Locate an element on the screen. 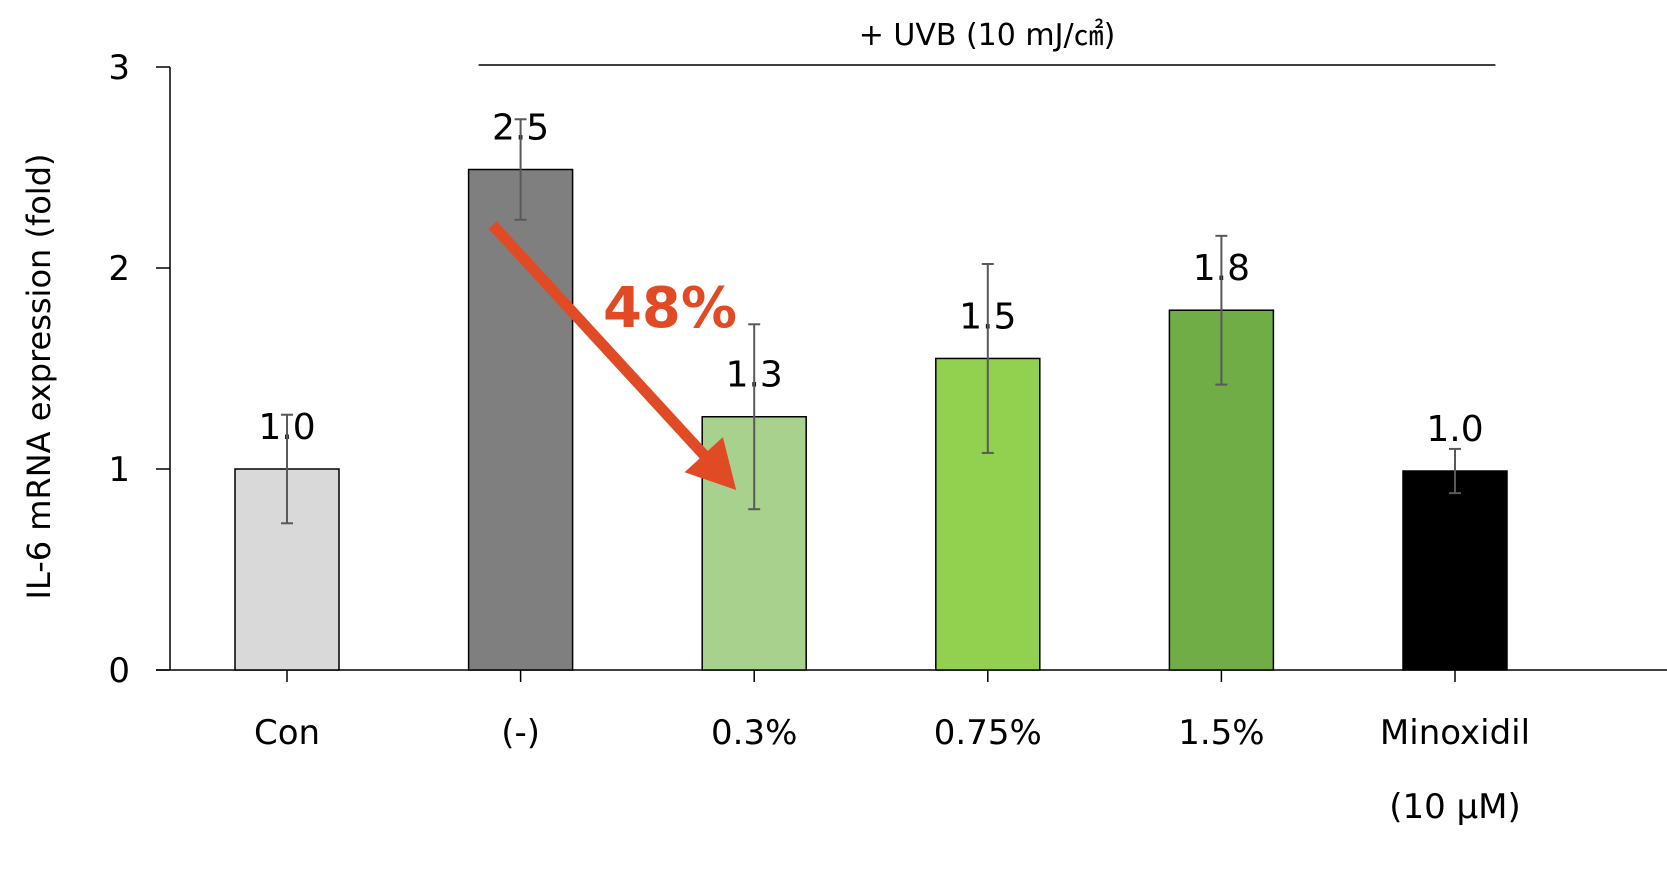 The width and height of the screenshot is (1667, 881). y-axis-title: IL-6 mRNA expression (fold) is located at coordinates (39, 377).